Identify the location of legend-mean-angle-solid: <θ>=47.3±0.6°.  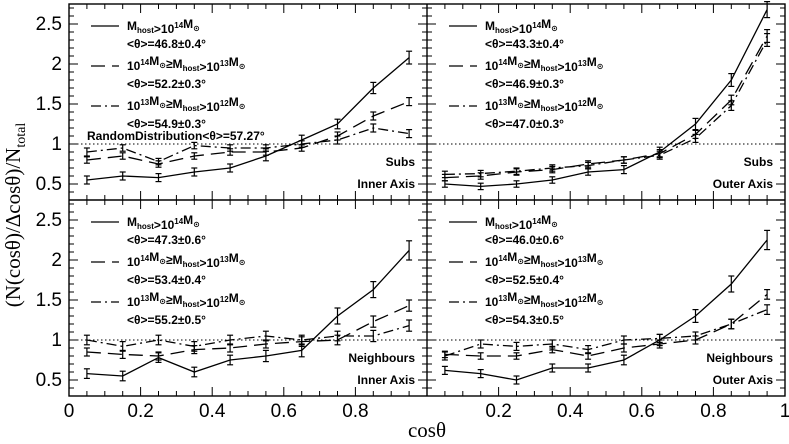
(166, 240).